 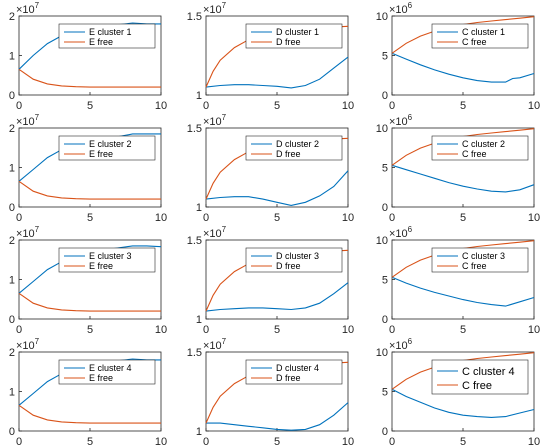 What do you see at coordinates (270, 392) in the screenshot?
I see `subplot-r4-c2: 1 1.5 0 5 10 ×10⁷ D cluster 4D free` at bounding box center [270, 392].